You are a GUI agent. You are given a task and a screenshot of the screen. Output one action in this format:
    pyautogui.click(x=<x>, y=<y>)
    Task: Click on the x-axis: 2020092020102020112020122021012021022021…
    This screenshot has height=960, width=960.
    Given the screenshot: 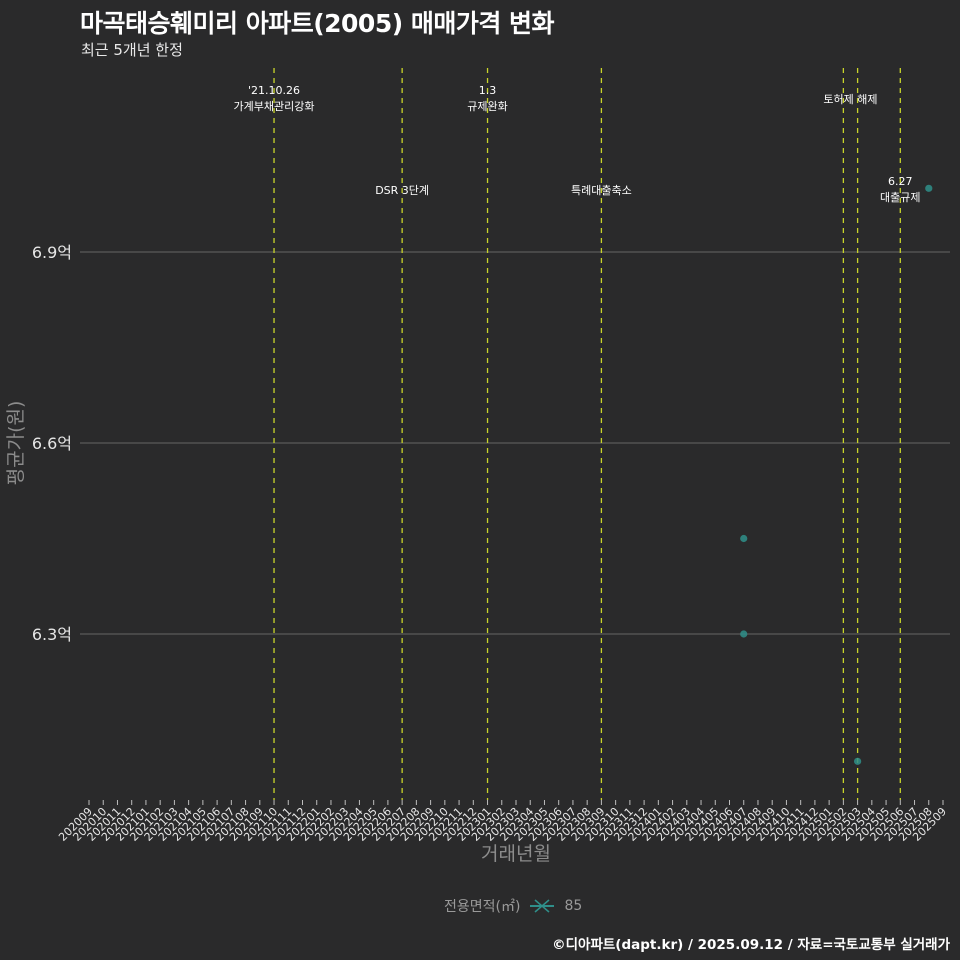 What is the action you would take?
    pyautogui.click(x=502, y=822)
    